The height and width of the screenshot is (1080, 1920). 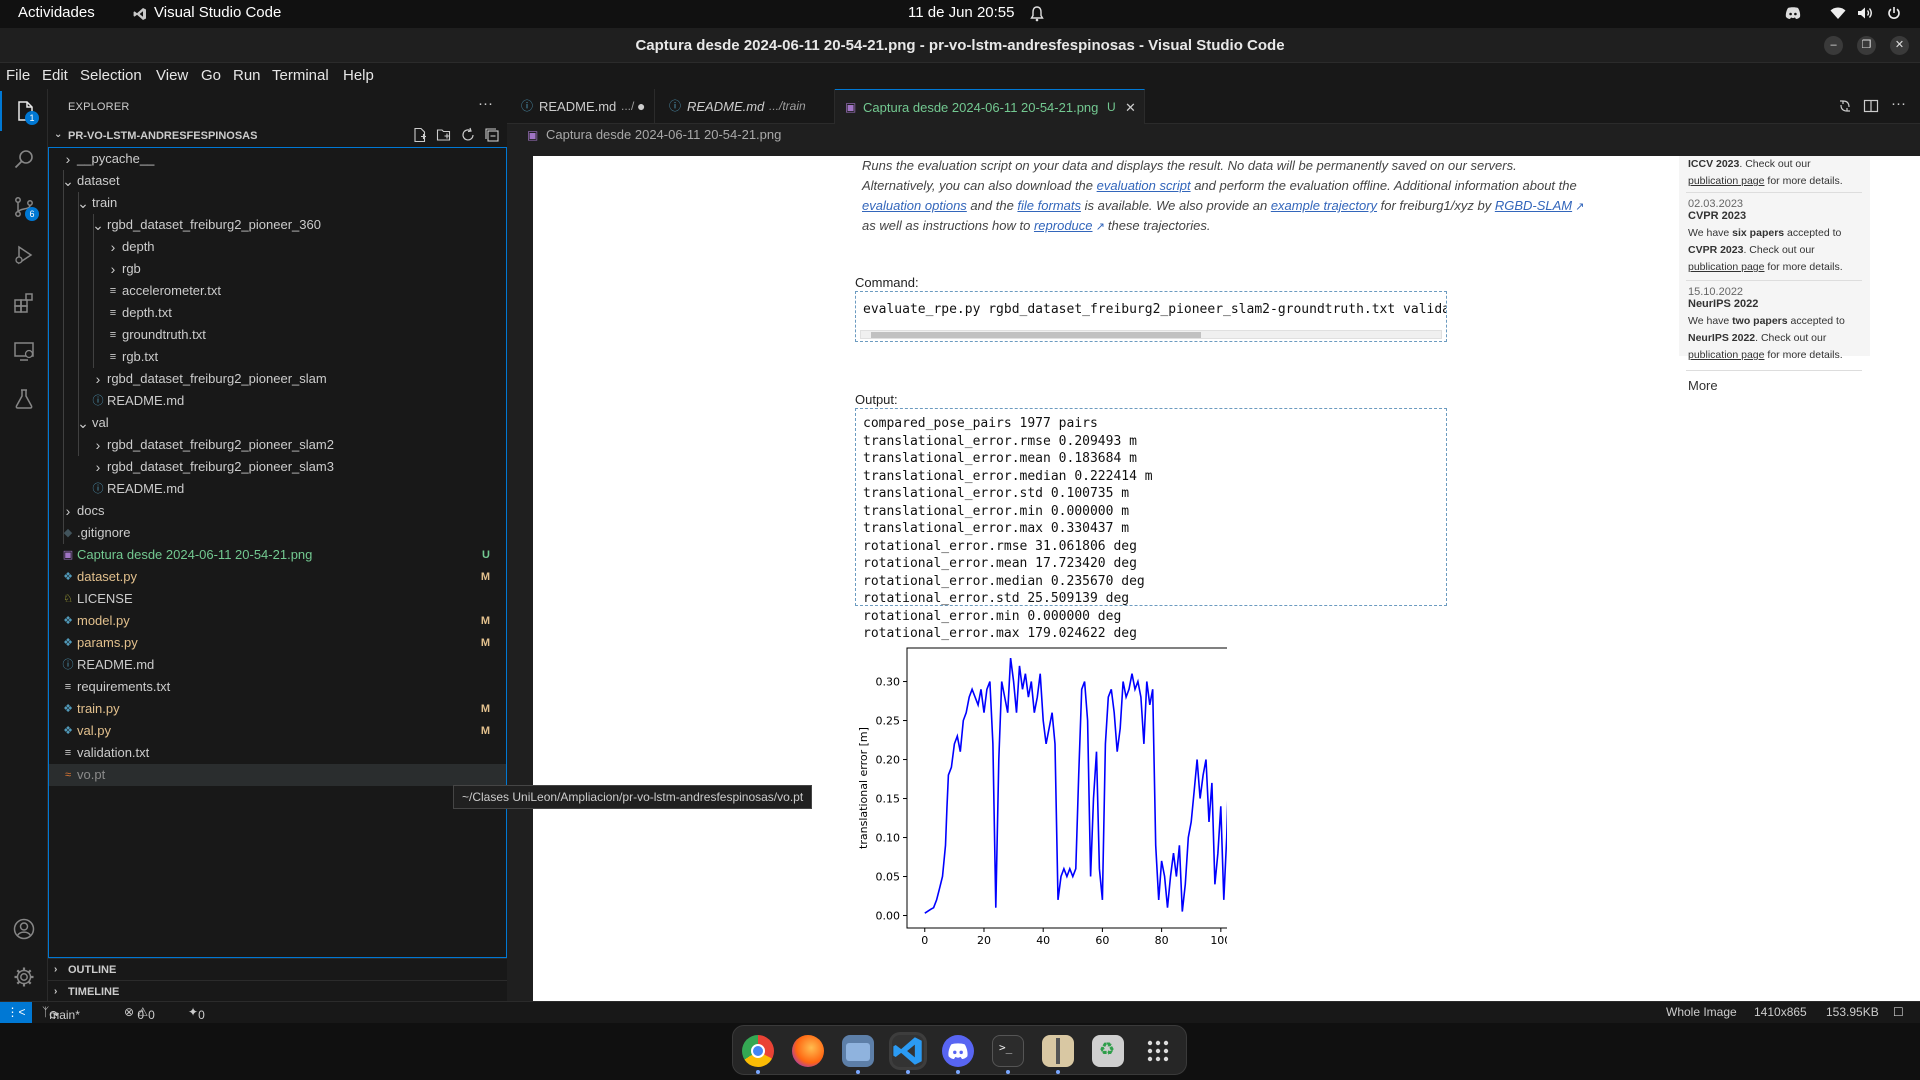 I want to click on tree-folder: › rgbd_dataset_freiburg2_pioneer_slam, so click(x=277, y=379).